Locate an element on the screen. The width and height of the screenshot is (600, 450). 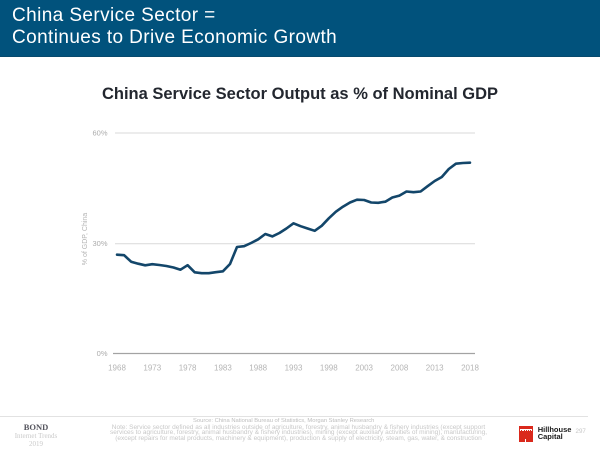
svg-text: 1993 is located at coordinates (294, 368).